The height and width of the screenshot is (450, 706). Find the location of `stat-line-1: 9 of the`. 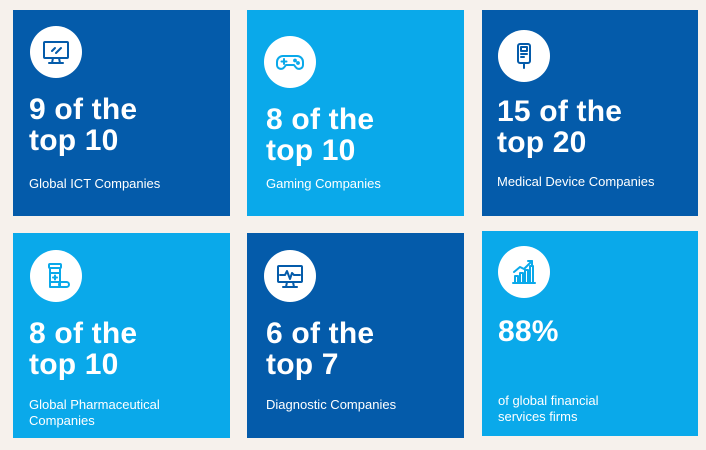

stat-line-1: 9 of the is located at coordinates (83, 109).